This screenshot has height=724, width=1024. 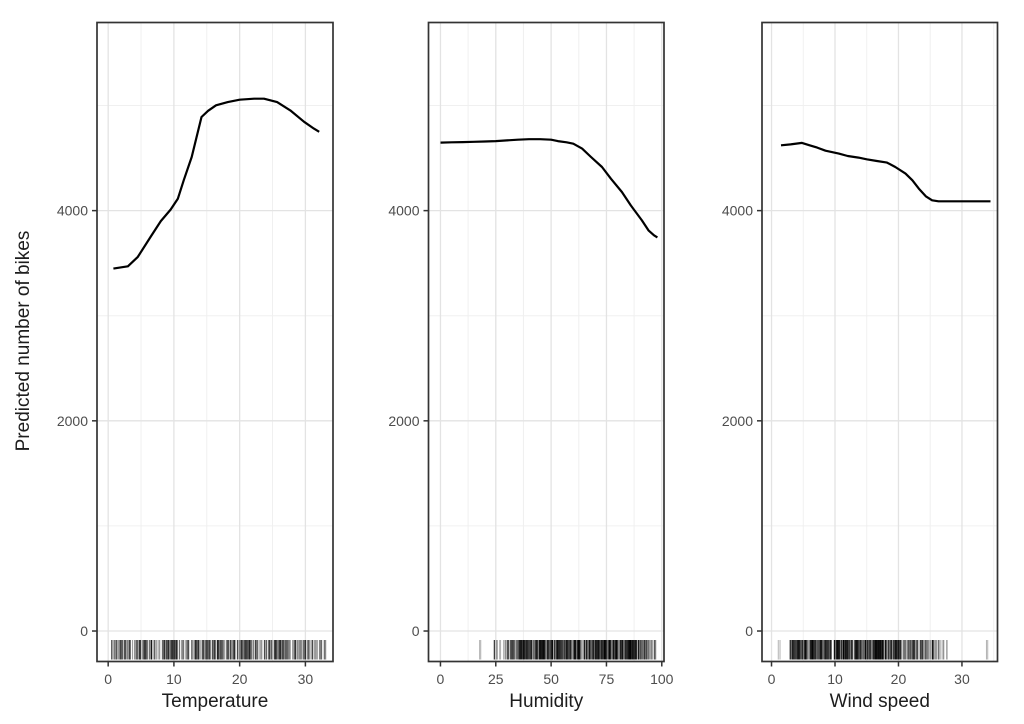 What do you see at coordinates (662, 679) in the screenshot?
I see `x-tick-label: 100` at bounding box center [662, 679].